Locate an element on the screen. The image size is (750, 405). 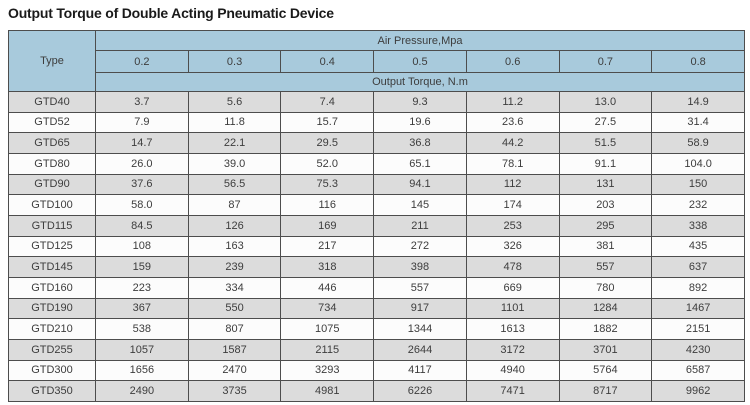
torque-cell: 253 is located at coordinates (512, 225).